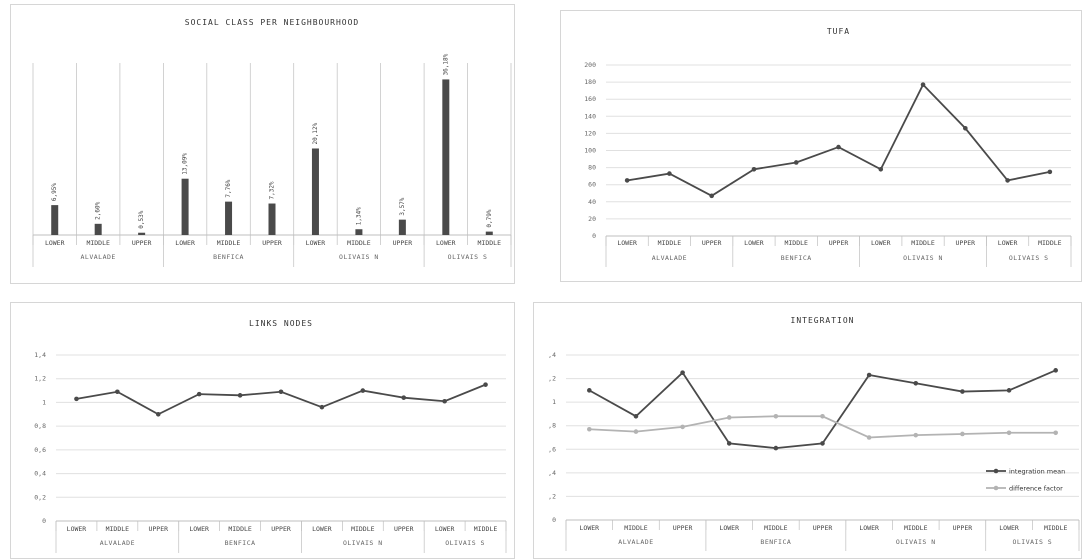 The image size is (1082, 560). I want to click on chart-title: TUFA, so click(838, 31).